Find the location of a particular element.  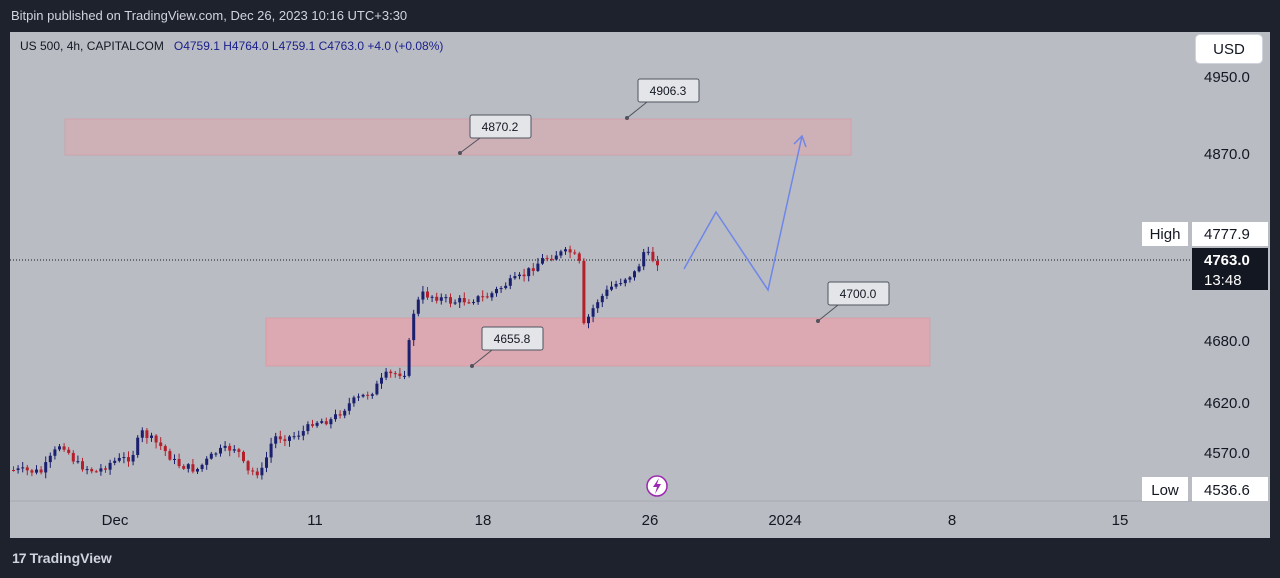

tradingview-logo: 17 TradingView is located at coordinates (62, 558).